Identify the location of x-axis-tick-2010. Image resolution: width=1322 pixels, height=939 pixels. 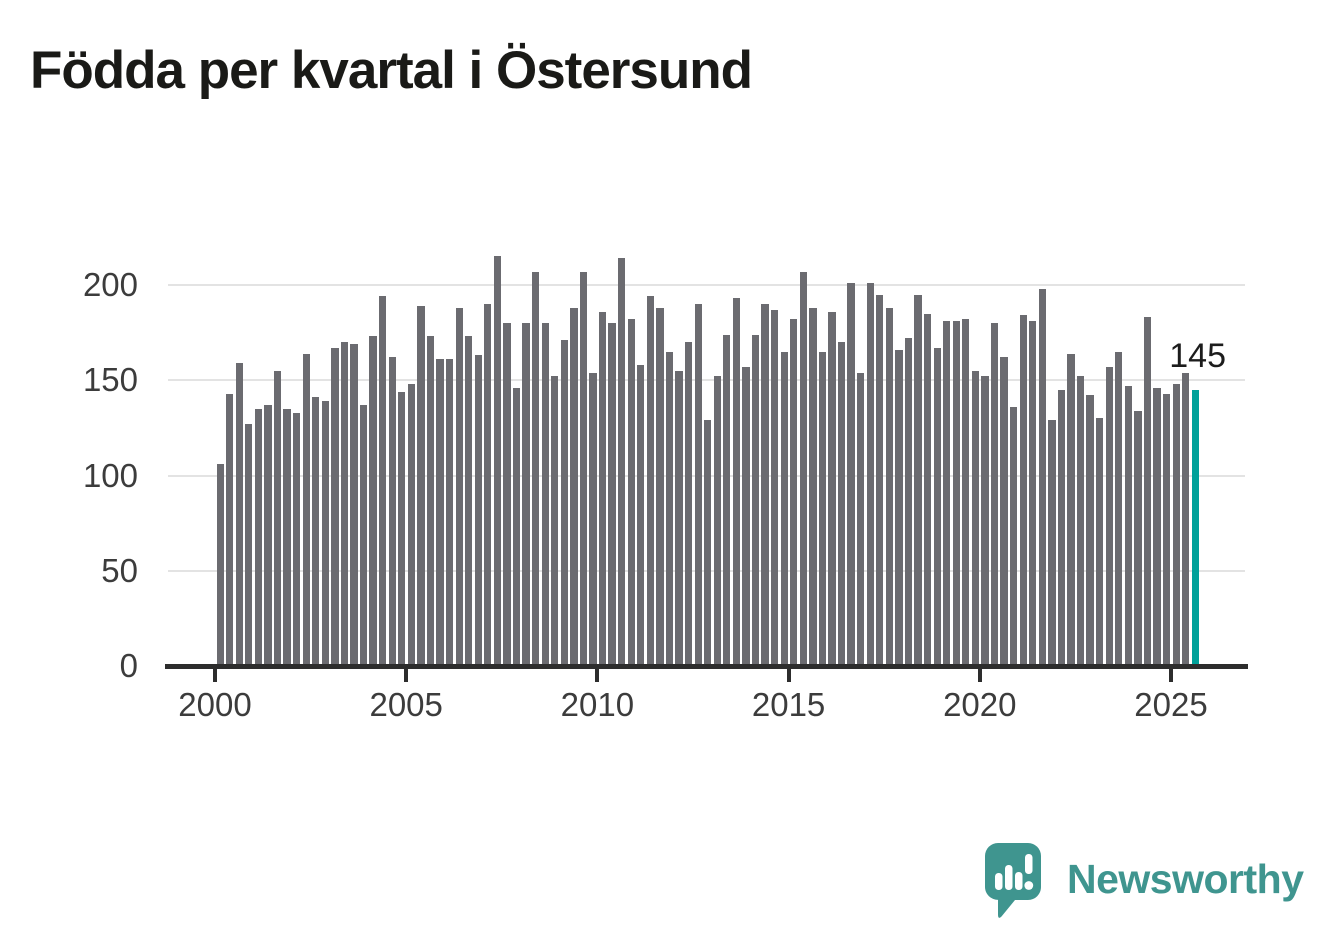
(597, 675).